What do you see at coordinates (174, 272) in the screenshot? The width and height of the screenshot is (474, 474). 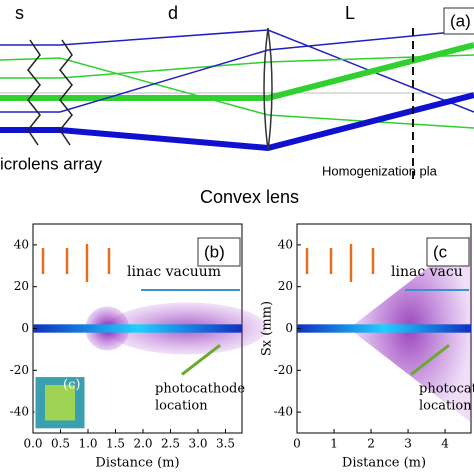 I see `vacuum-label: linac vacuum` at bounding box center [174, 272].